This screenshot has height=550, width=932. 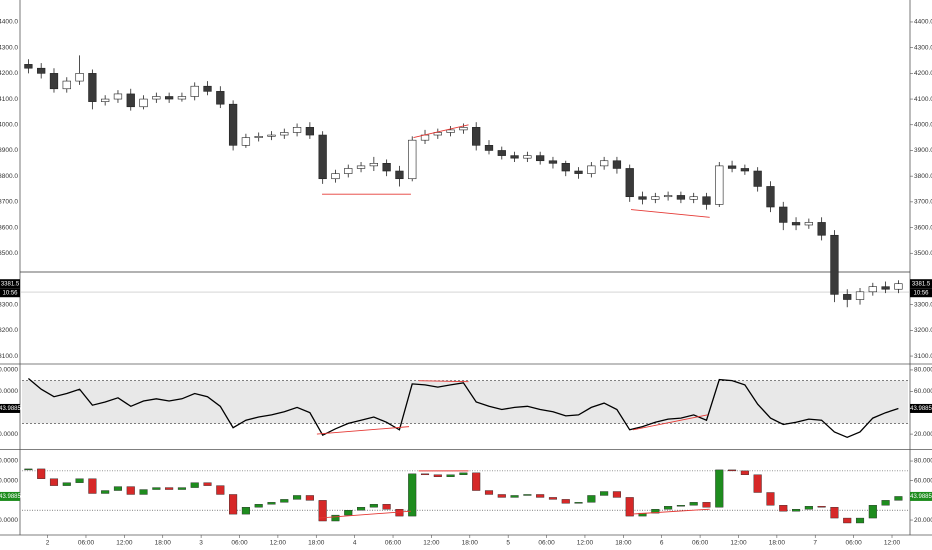 What do you see at coordinates (815, 543) in the screenshot?
I see `x-tick-label: 7` at bounding box center [815, 543].